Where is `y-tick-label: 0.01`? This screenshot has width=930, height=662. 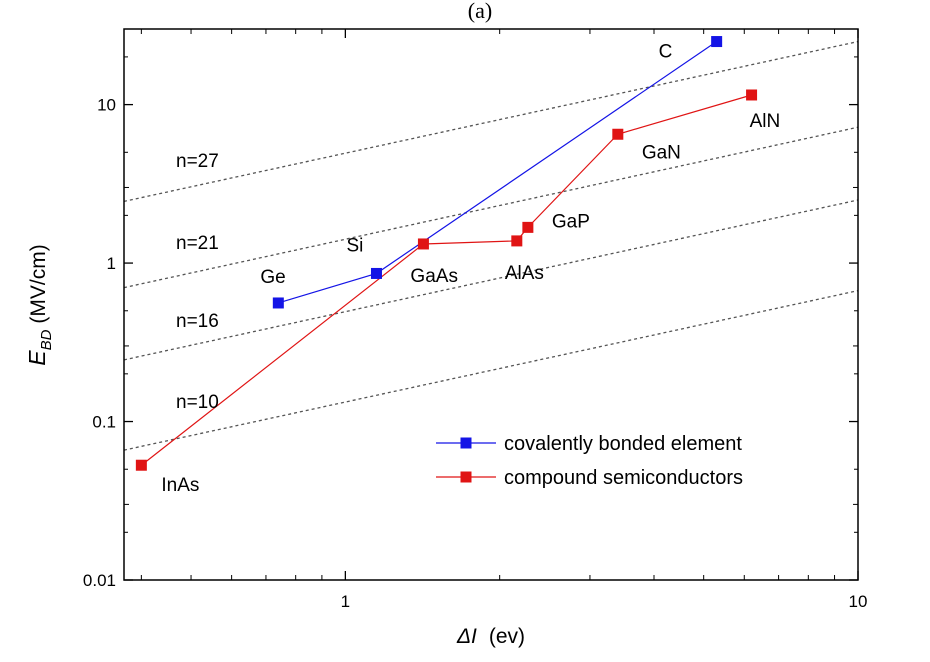 y-tick-label: 0.01 is located at coordinates (99, 580).